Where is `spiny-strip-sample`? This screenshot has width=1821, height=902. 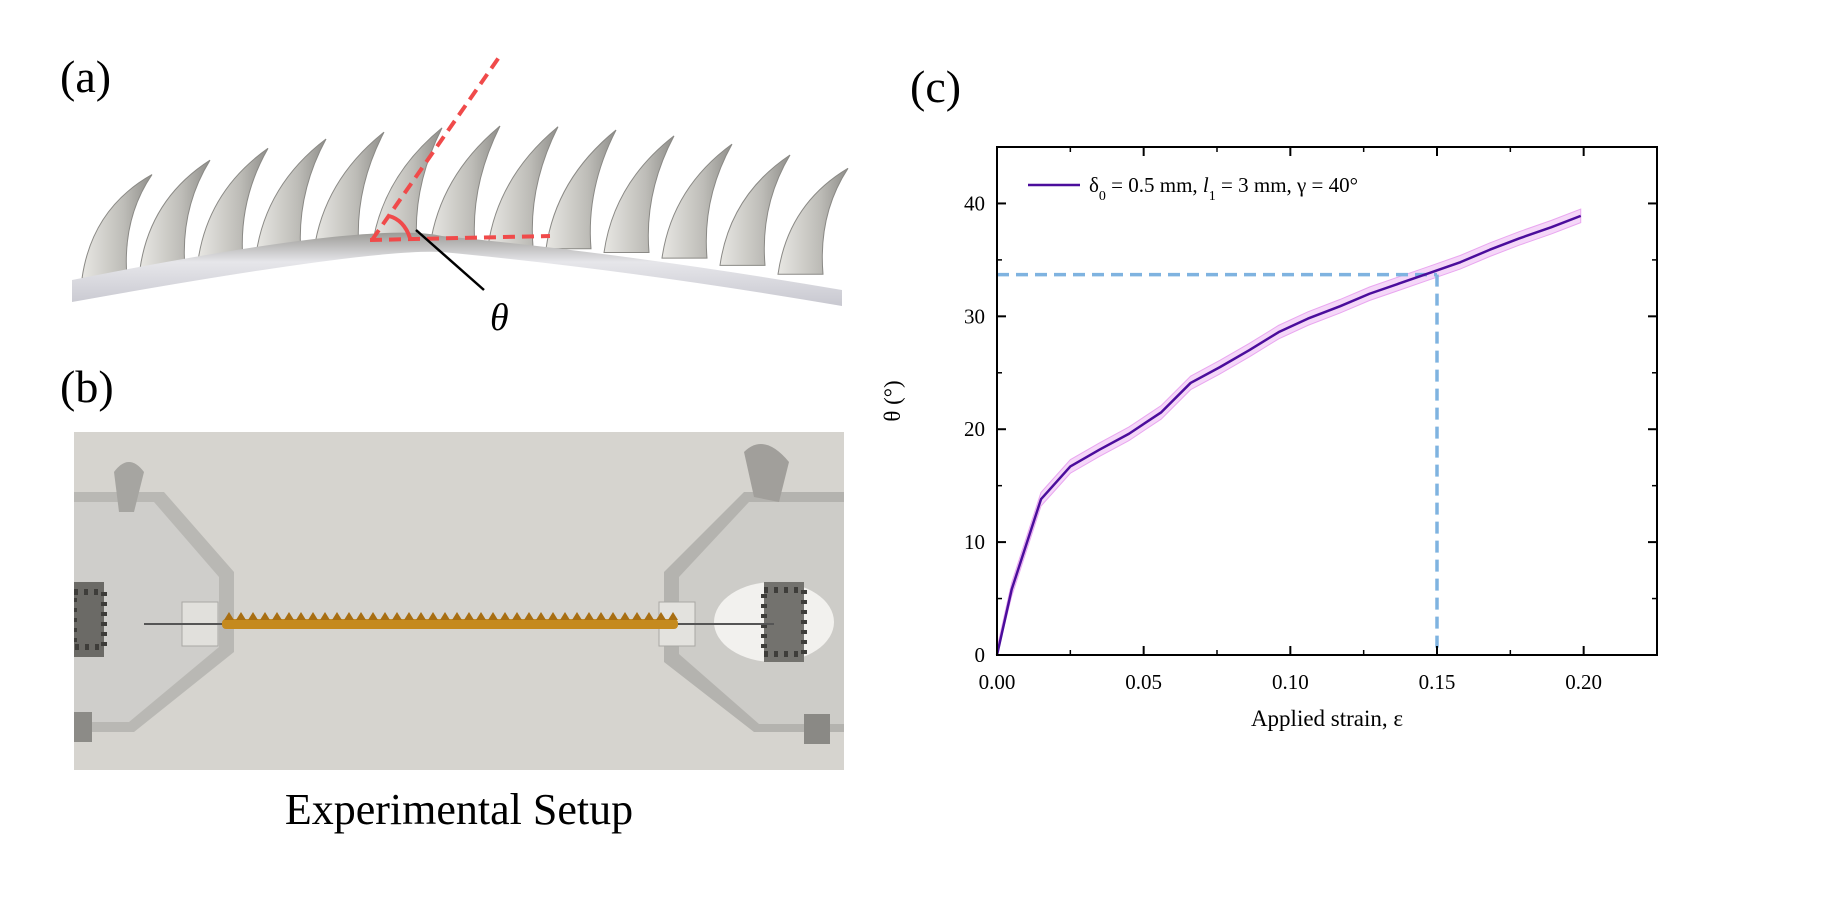 spiny-strip-sample is located at coordinates (450, 620).